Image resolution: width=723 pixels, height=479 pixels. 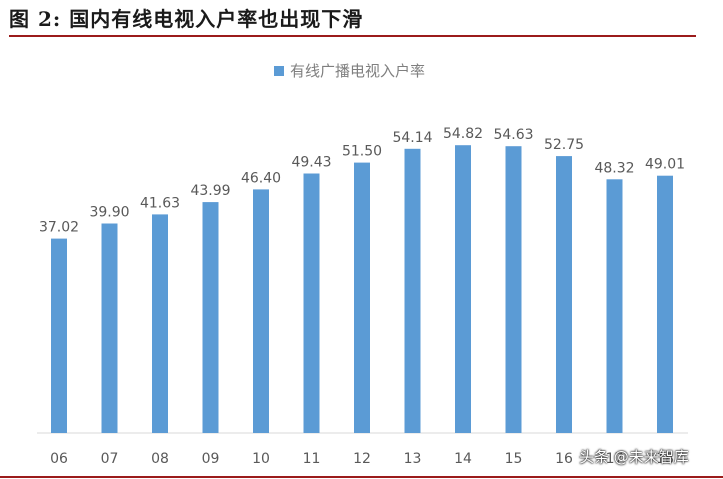 What do you see at coordinates (261, 459) in the screenshot?
I see `x-tick-label-10: 10` at bounding box center [261, 459].